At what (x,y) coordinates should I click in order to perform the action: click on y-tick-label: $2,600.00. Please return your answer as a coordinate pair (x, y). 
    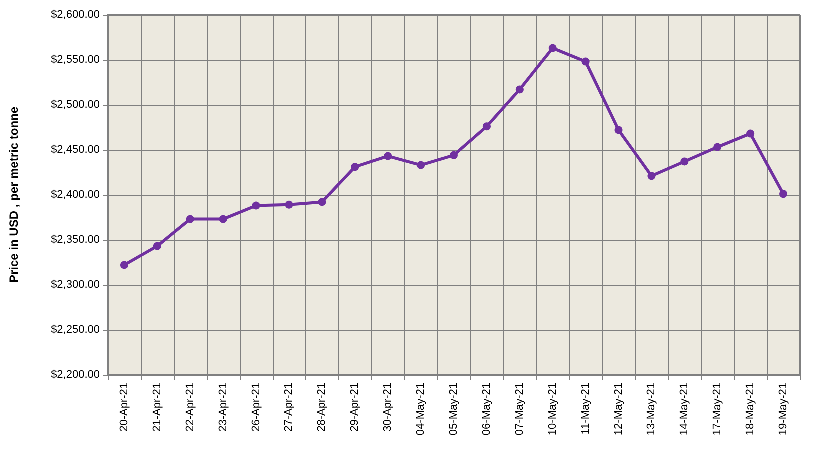
    Looking at the image, I should click on (75, 15).